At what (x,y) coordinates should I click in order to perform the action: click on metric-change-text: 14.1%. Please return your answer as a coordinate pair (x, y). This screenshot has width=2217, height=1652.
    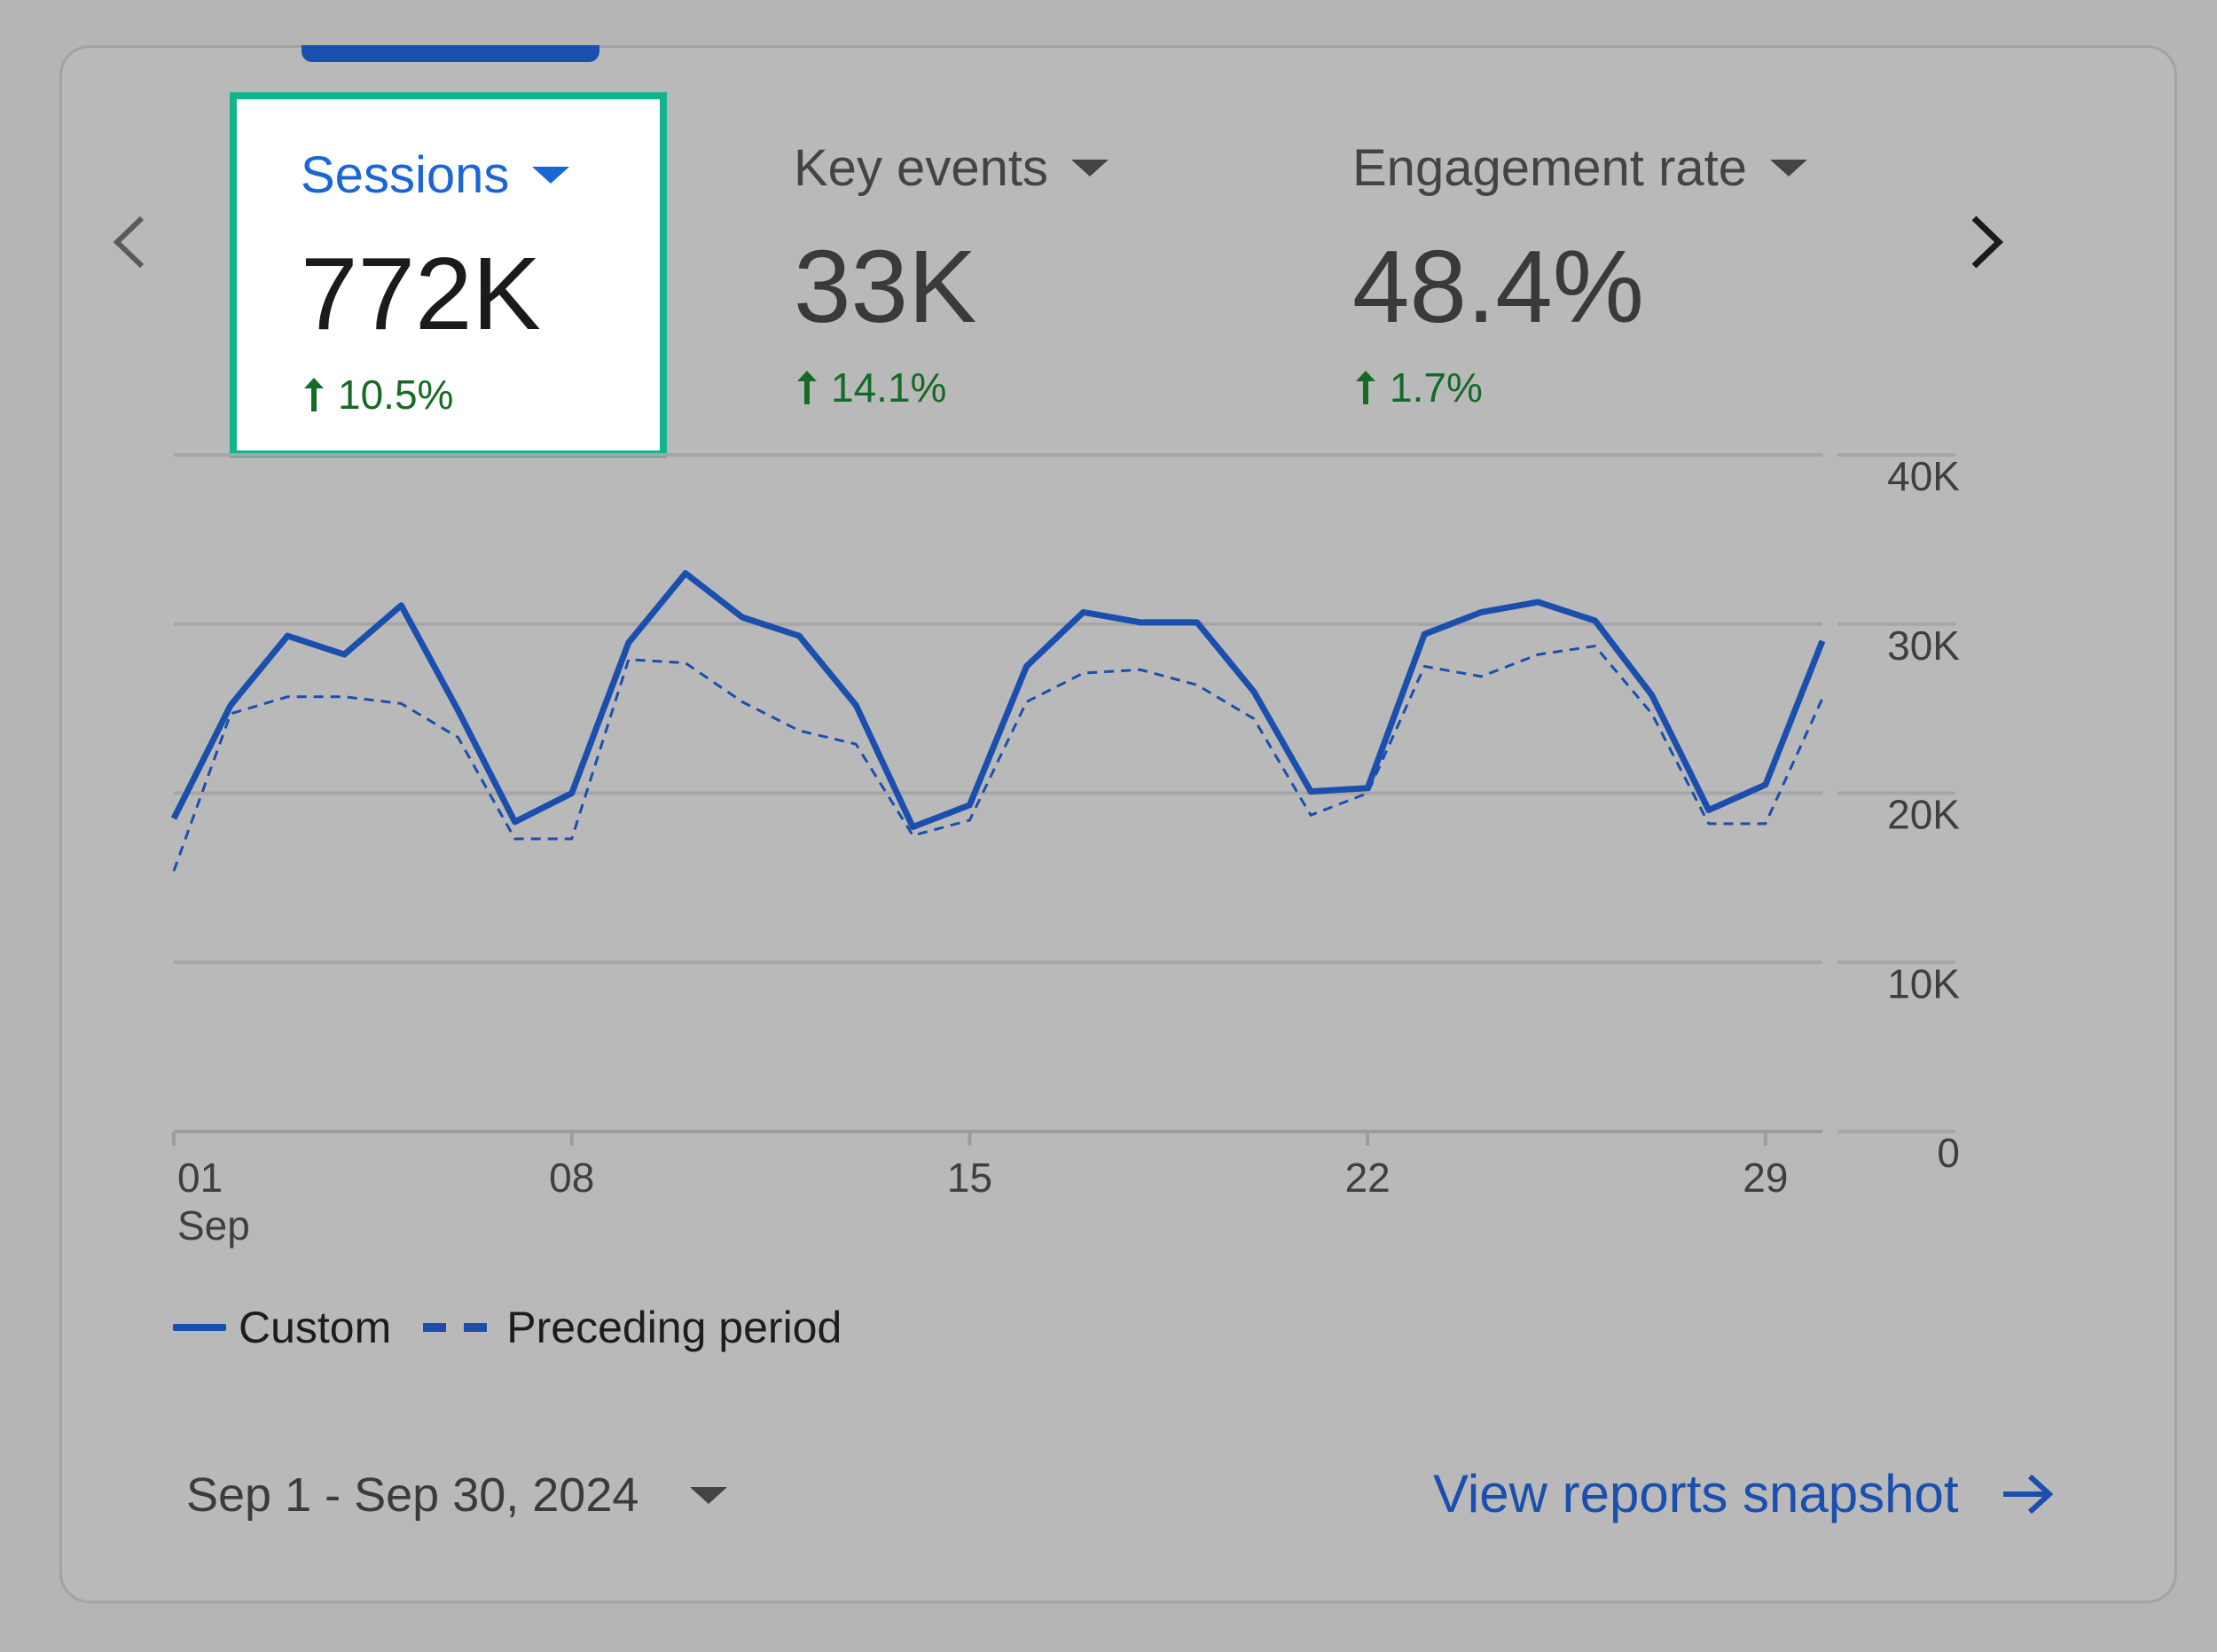
    Looking at the image, I should click on (889, 387).